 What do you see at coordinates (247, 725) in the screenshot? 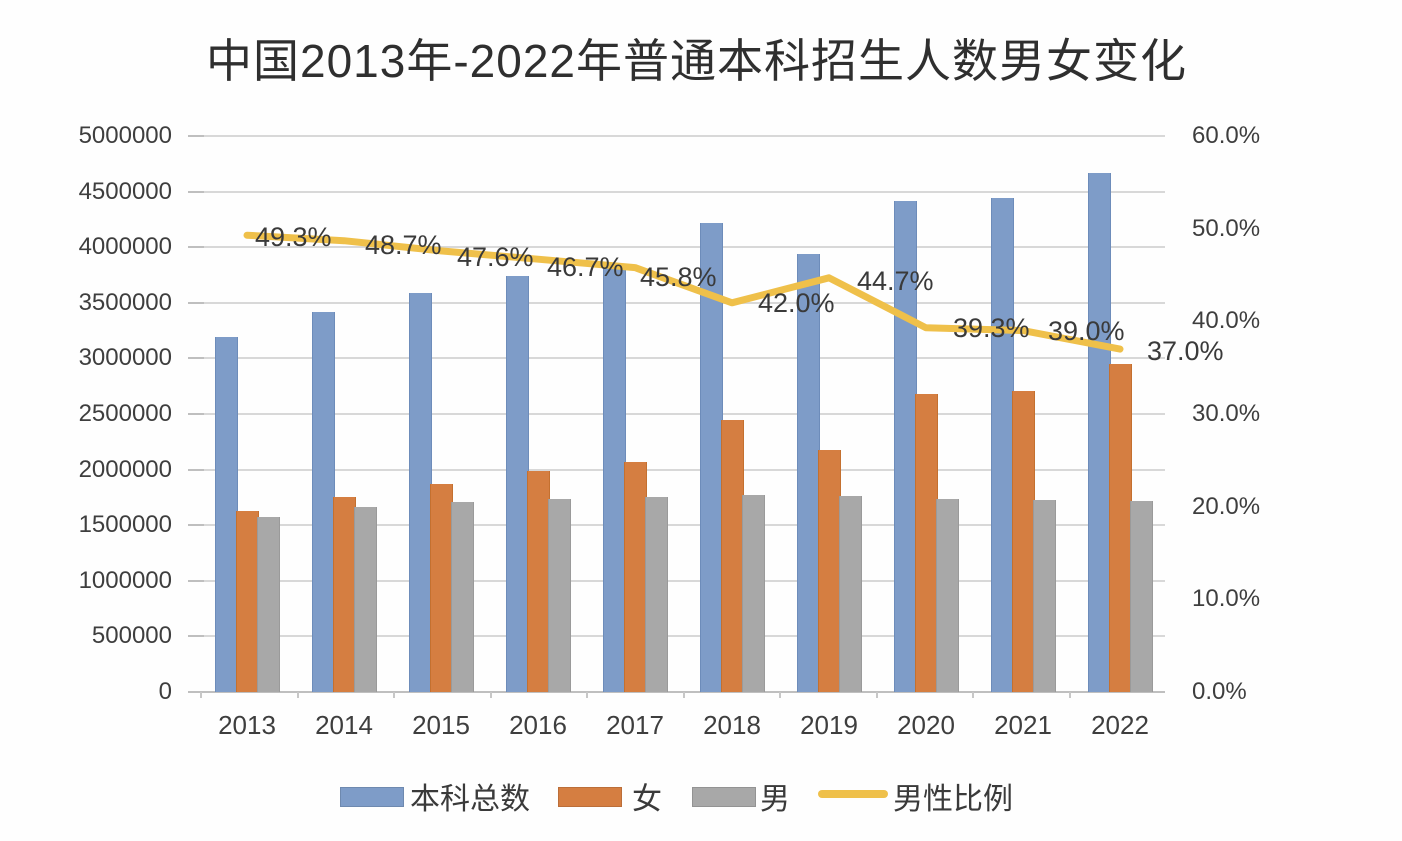
I see `x-axis-label-2013: 2013` at bounding box center [247, 725].